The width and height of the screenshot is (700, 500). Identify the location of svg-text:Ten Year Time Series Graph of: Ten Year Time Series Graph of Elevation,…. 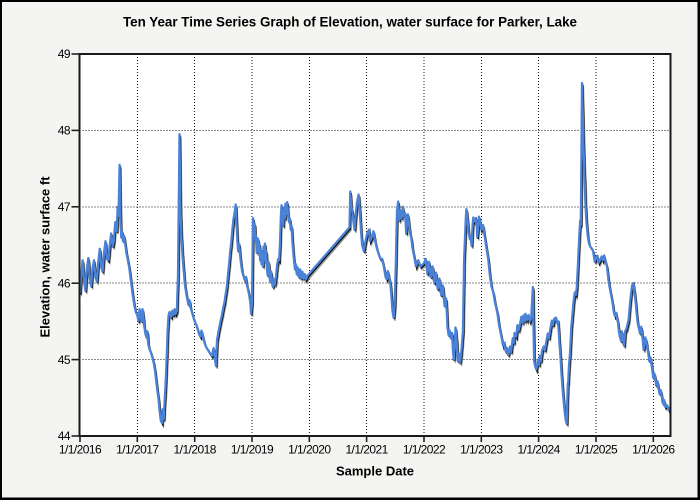
(350, 22).